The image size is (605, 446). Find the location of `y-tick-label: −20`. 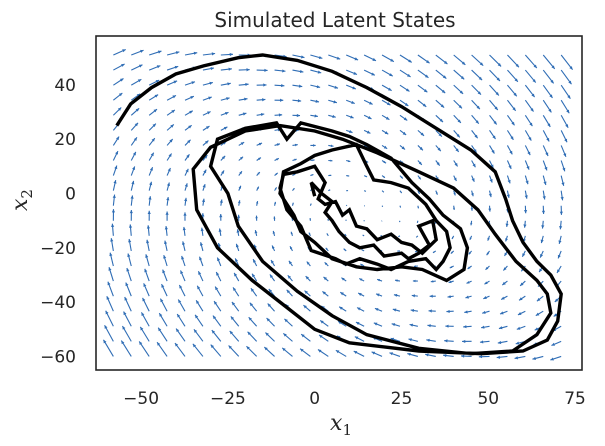

y-tick-label: −20 is located at coordinates (58, 249).